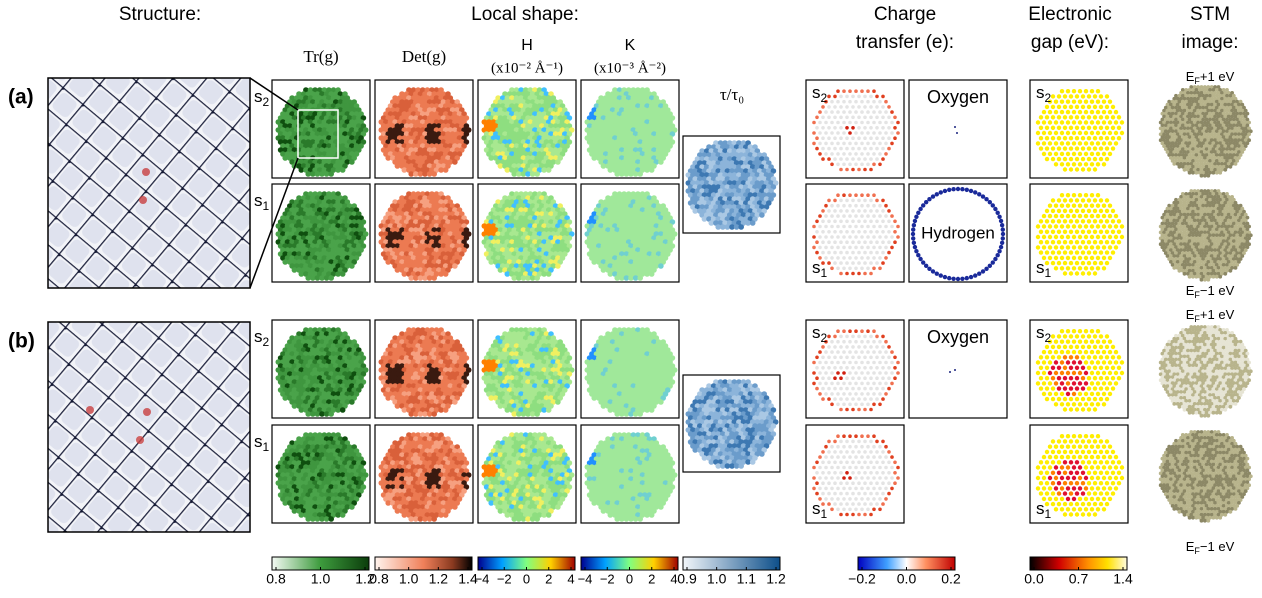 The height and width of the screenshot is (598, 1262). What do you see at coordinates (1209, 42) in the screenshot?
I see `header: image:` at bounding box center [1209, 42].